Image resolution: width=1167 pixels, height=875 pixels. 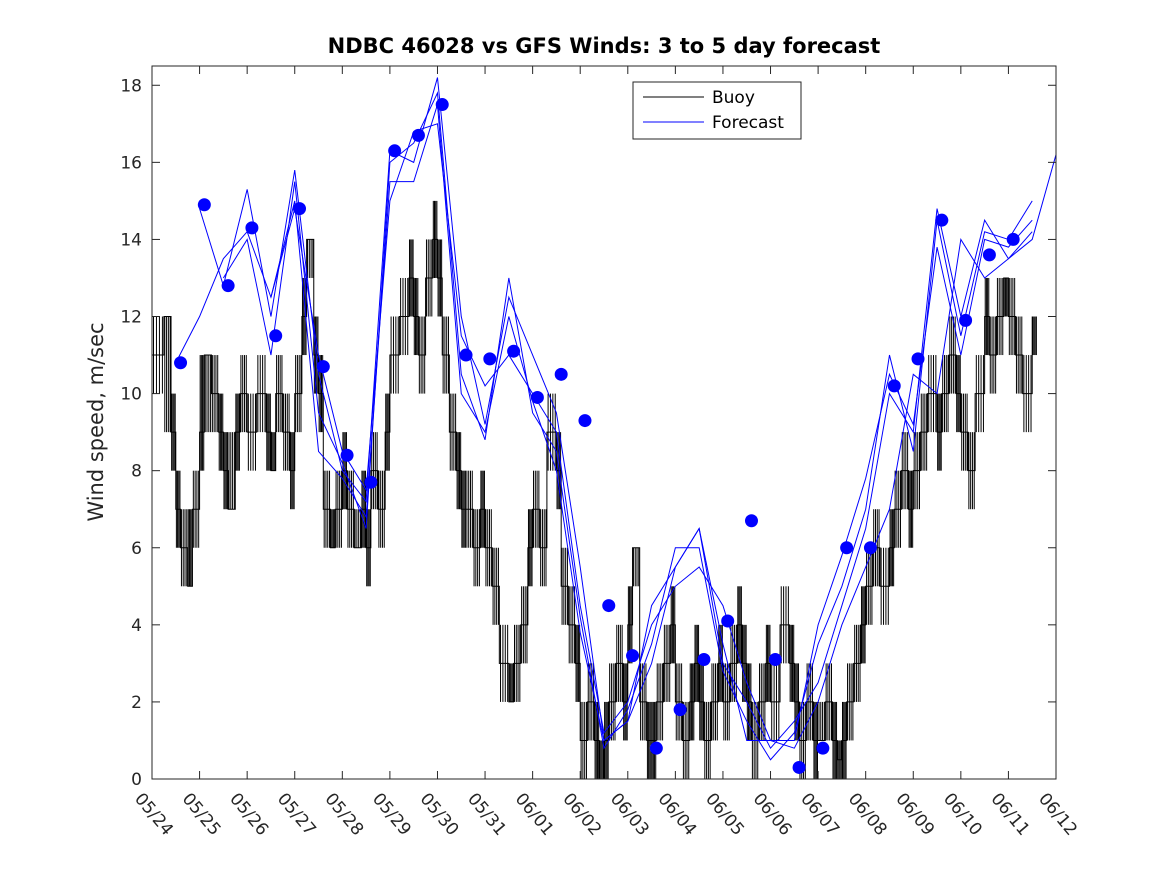 I want to click on y-tick-label: 10, so click(x=131, y=395).